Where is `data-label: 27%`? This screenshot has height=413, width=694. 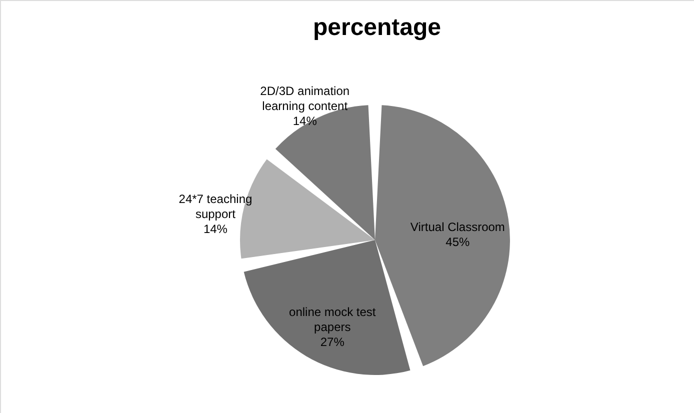
data-label: 27% is located at coordinates (332, 342).